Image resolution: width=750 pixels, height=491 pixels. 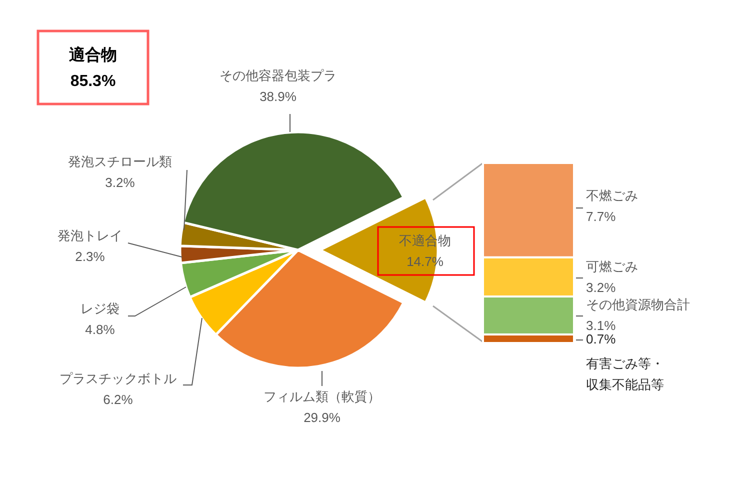 I want to click on text: 適合物 85.3%, so click(x=92, y=67).